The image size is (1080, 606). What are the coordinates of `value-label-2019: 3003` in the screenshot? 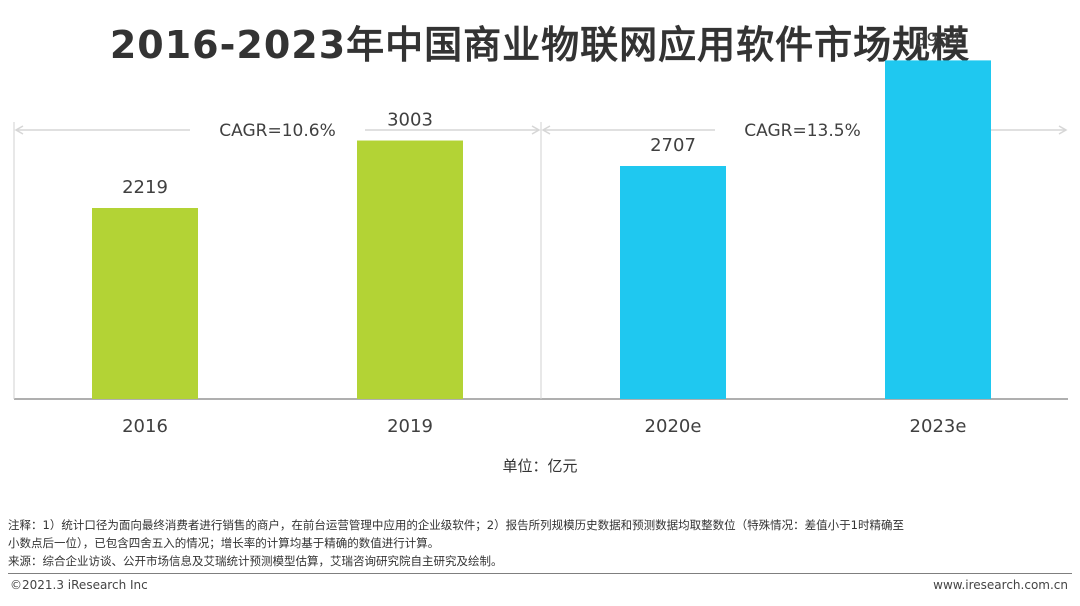 It's located at (410, 120).